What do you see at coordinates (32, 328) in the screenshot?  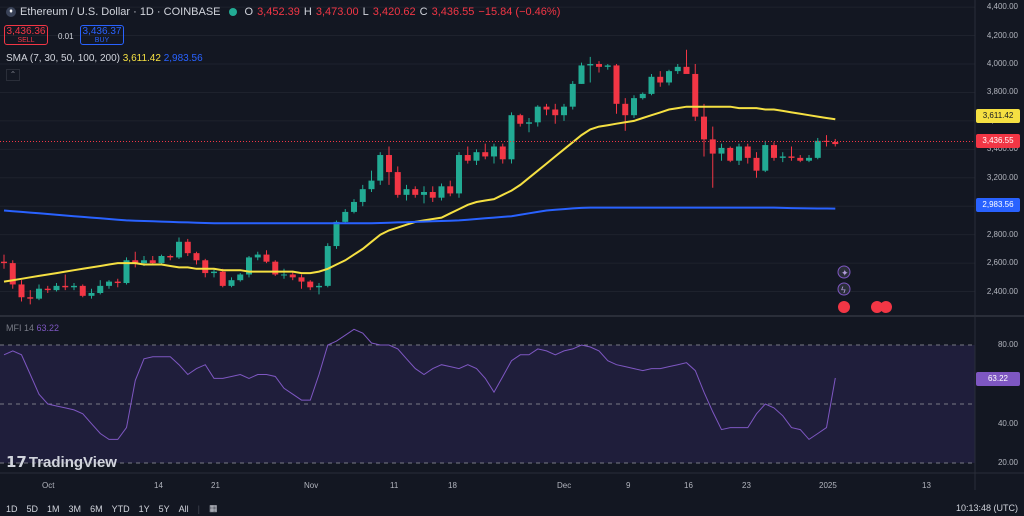 I see `mfi-legend: MFI 14 63.22` at bounding box center [32, 328].